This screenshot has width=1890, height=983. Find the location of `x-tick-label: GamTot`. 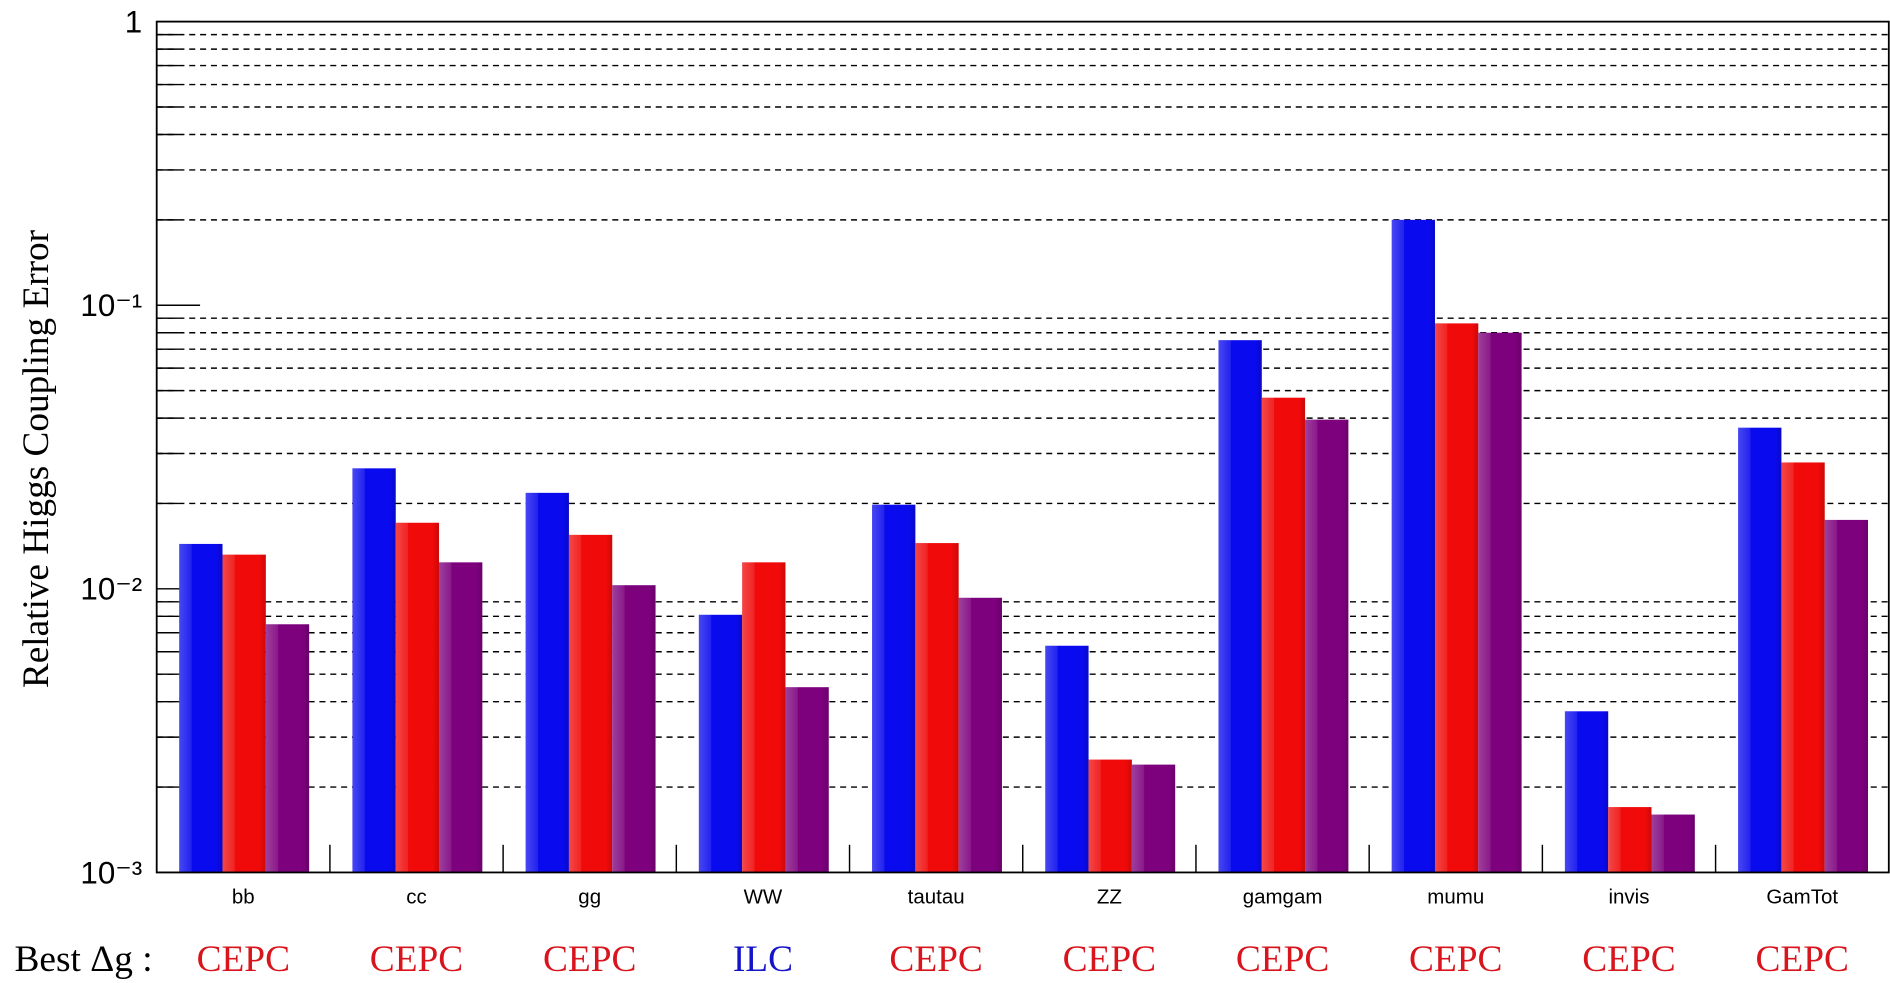

x-tick-label: GamTot is located at coordinates (1802, 897).